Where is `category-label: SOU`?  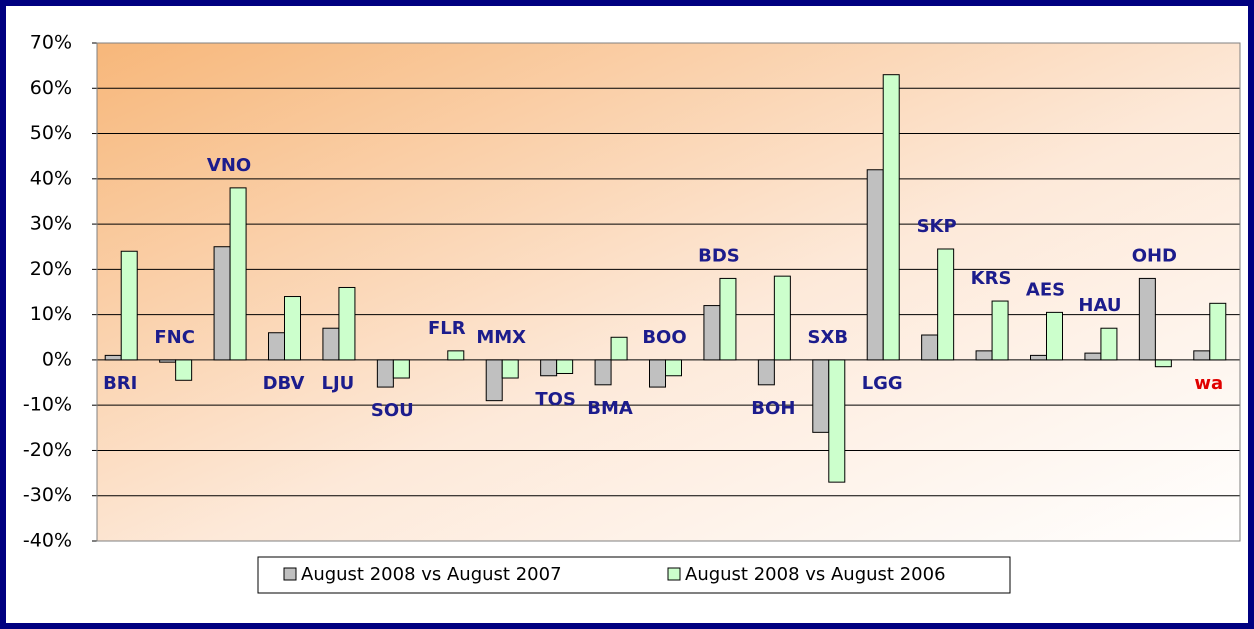
category-label: SOU is located at coordinates (392, 410).